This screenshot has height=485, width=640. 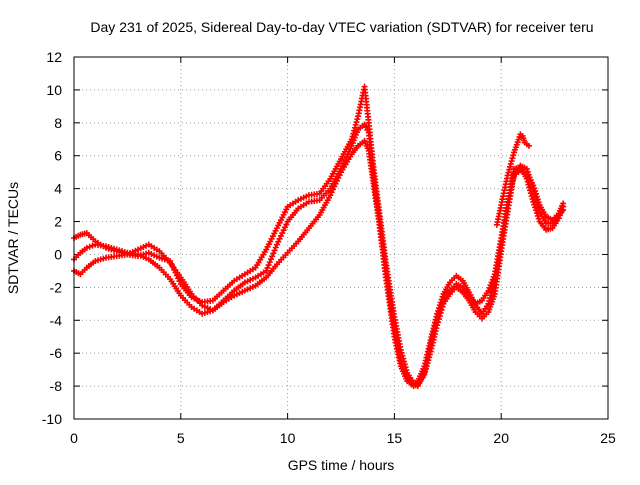 What do you see at coordinates (56, 320) in the screenshot?
I see `y-tick-label: -4` at bounding box center [56, 320].